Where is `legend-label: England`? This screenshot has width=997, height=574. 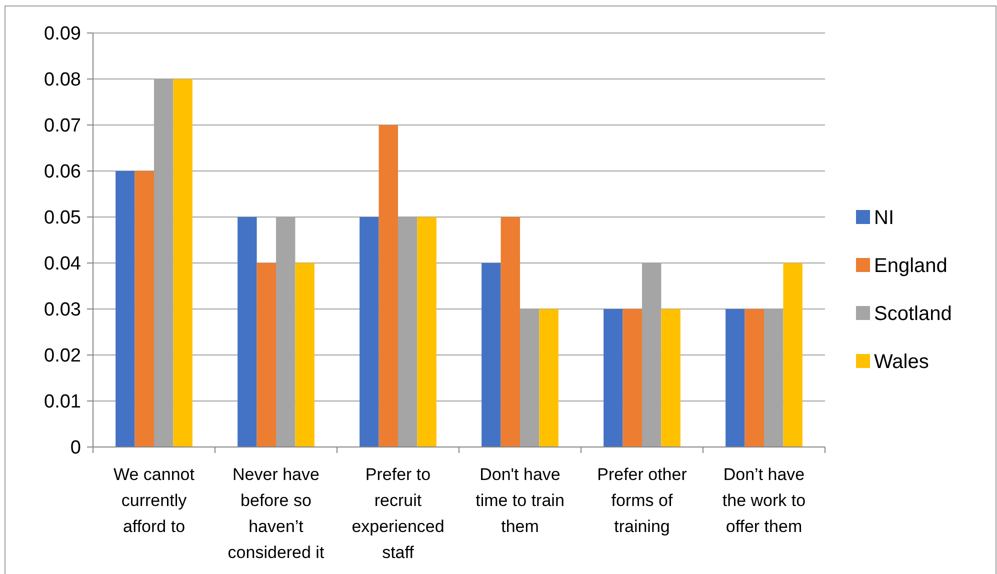
legend-label: England is located at coordinates (911, 266).